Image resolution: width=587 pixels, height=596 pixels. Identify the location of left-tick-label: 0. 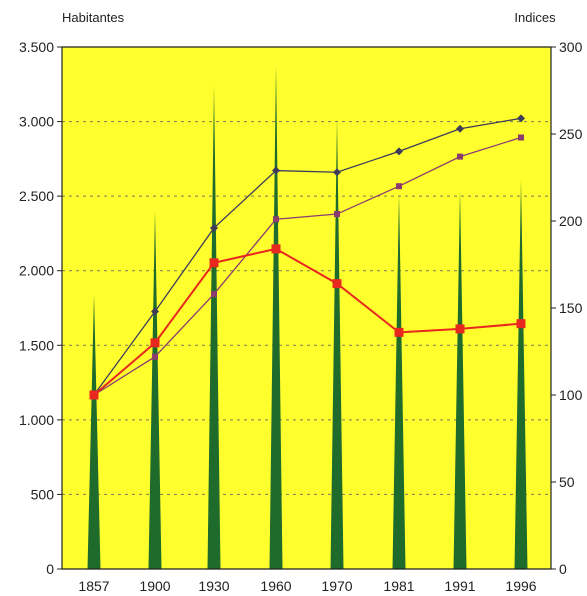
(50, 569).